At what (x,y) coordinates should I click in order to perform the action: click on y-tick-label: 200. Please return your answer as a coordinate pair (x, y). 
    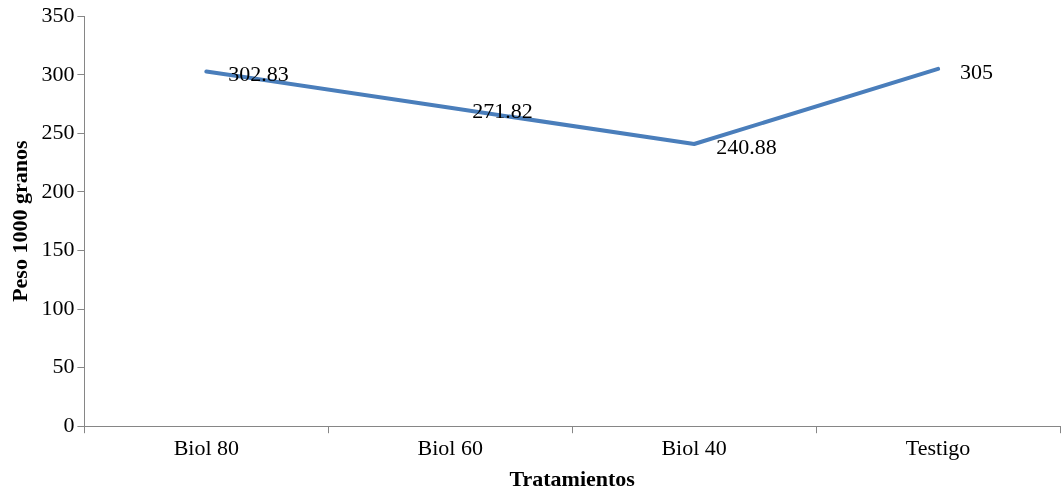
    Looking at the image, I should click on (58, 190).